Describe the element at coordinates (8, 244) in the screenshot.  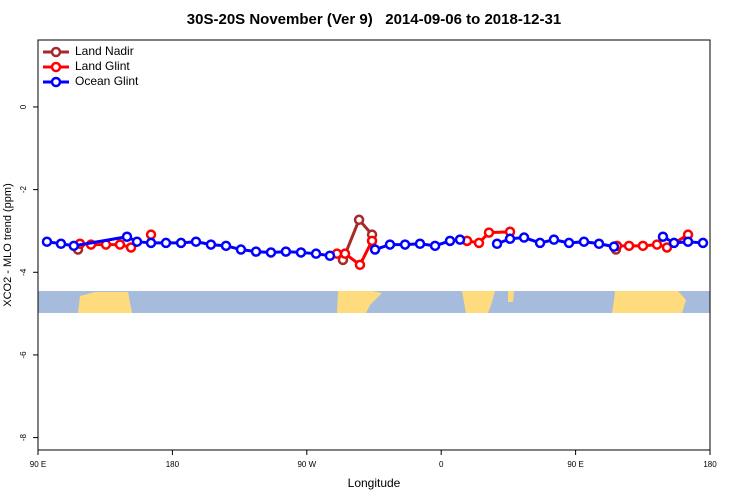
I see `y-axis-label: XCO2 - MLO trend (ppm)` at that location.